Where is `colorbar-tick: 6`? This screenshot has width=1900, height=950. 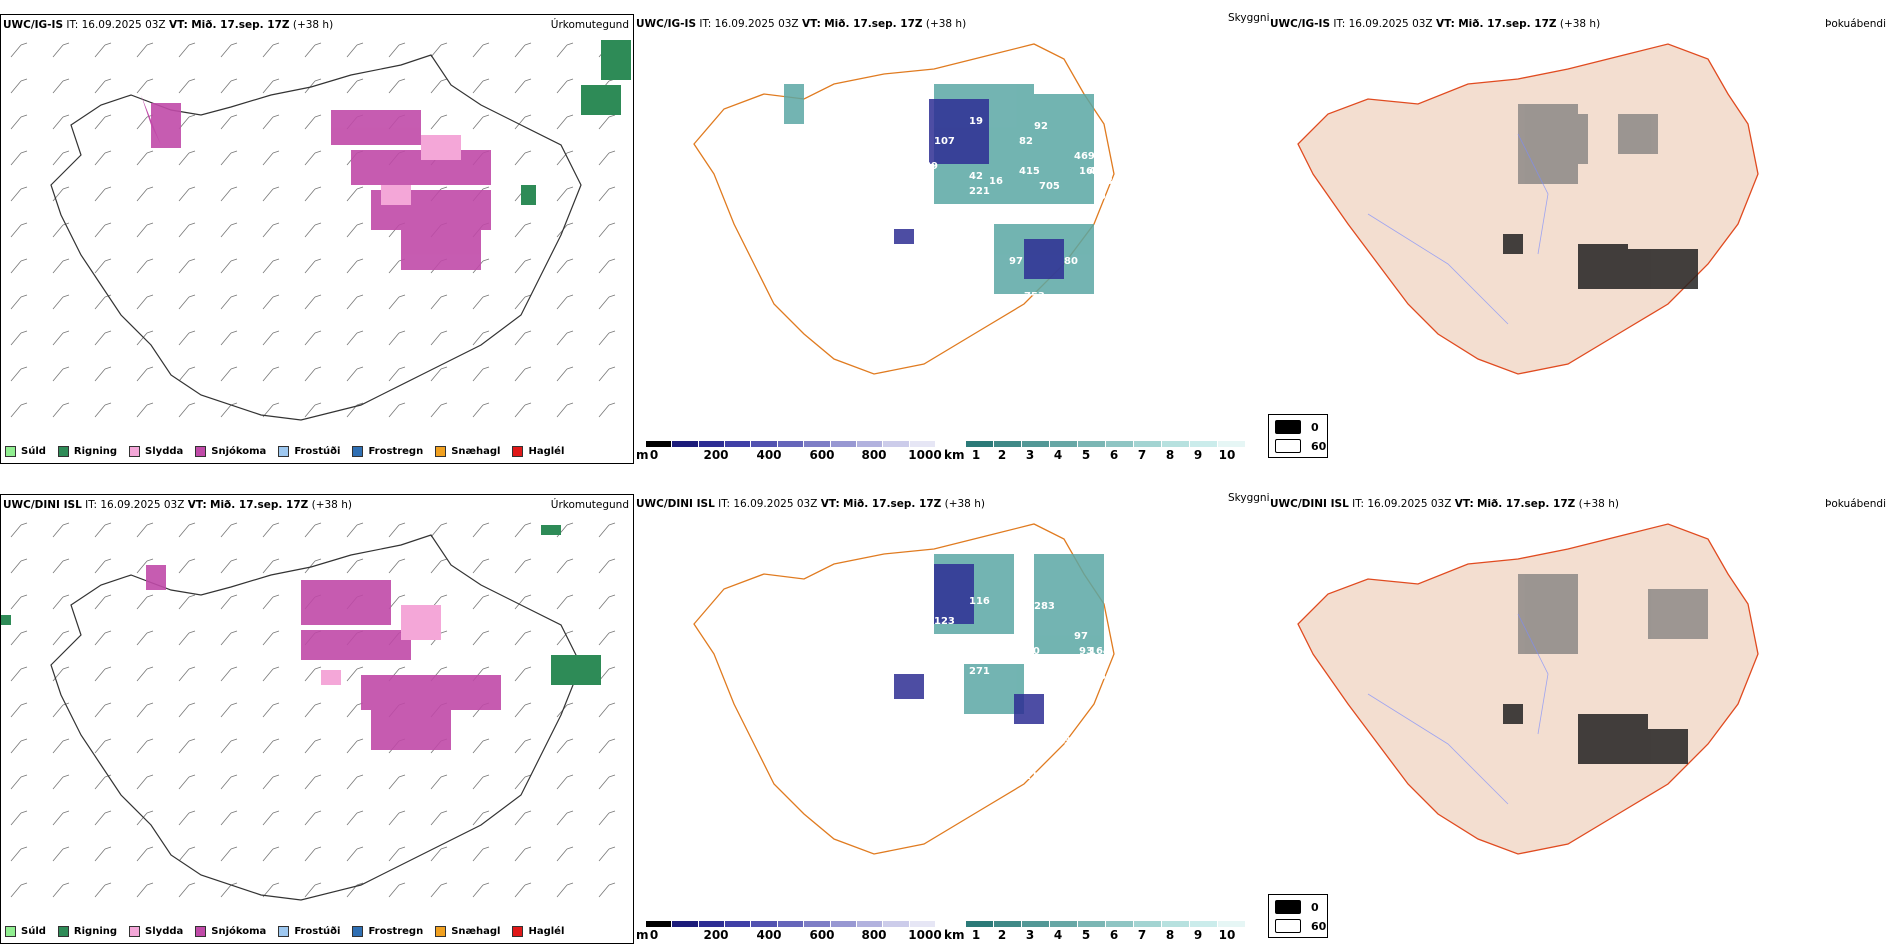 colorbar-tick: 6 is located at coordinates (1114, 455).